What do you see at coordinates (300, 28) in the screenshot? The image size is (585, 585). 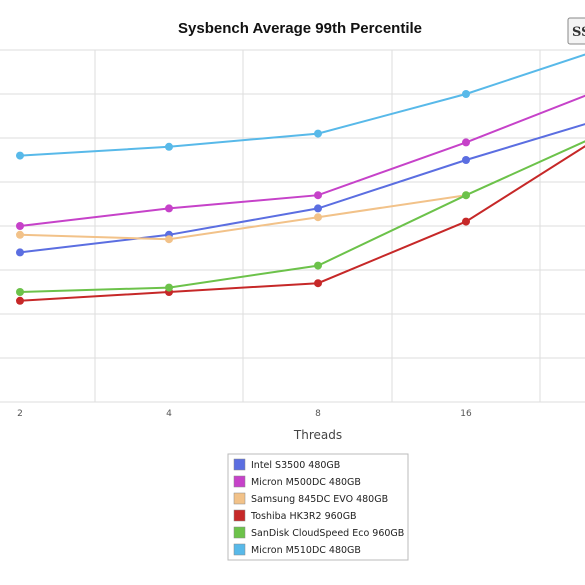 I see `chart-title: Sysbench Average 99th Percentile` at bounding box center [300, 28].